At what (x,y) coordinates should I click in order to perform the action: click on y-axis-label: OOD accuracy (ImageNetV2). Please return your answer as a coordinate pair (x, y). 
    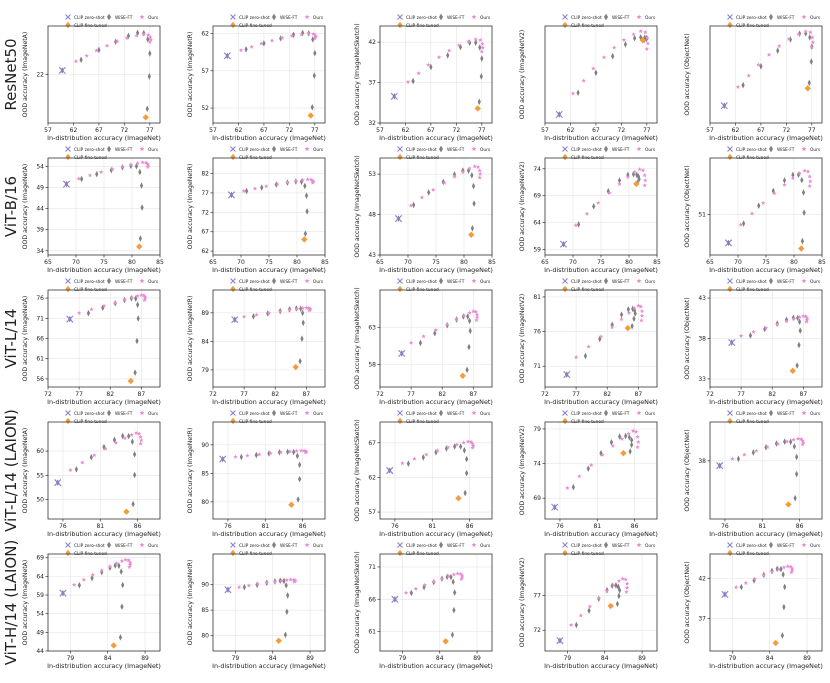
    Looking at the image, I should click on (522, 75).